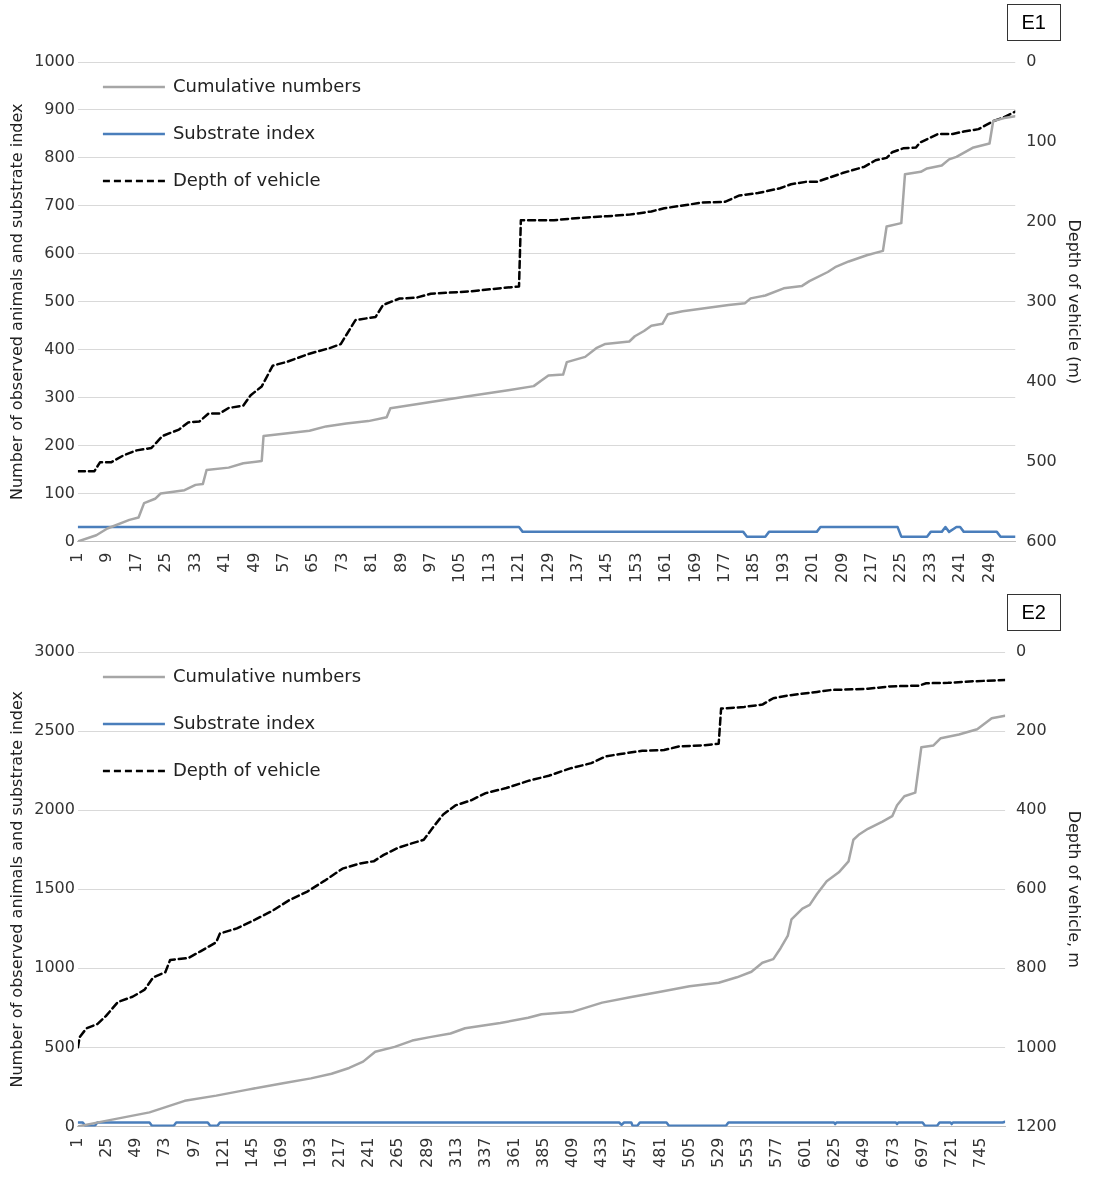 The width and height of the screenshot is (1099, 1181). I want to click on x-tick-label: 17, so click(135, 562).